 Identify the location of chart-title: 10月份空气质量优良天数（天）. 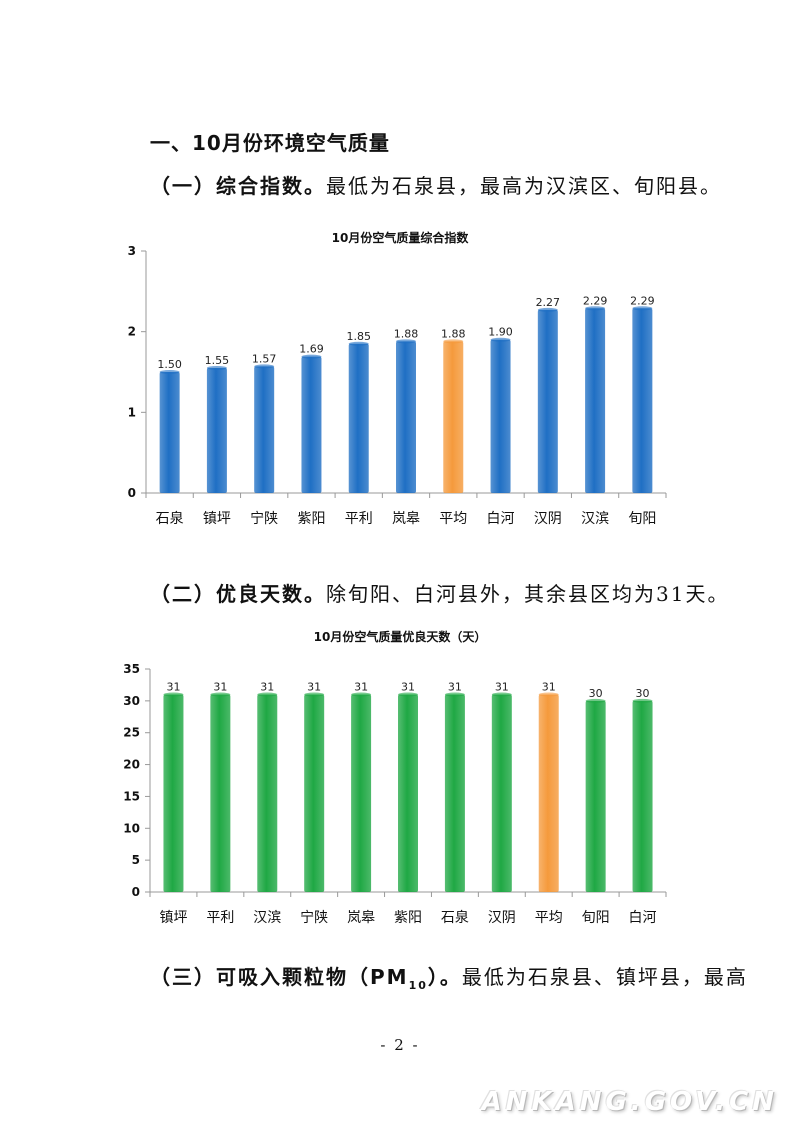
(400, 637).